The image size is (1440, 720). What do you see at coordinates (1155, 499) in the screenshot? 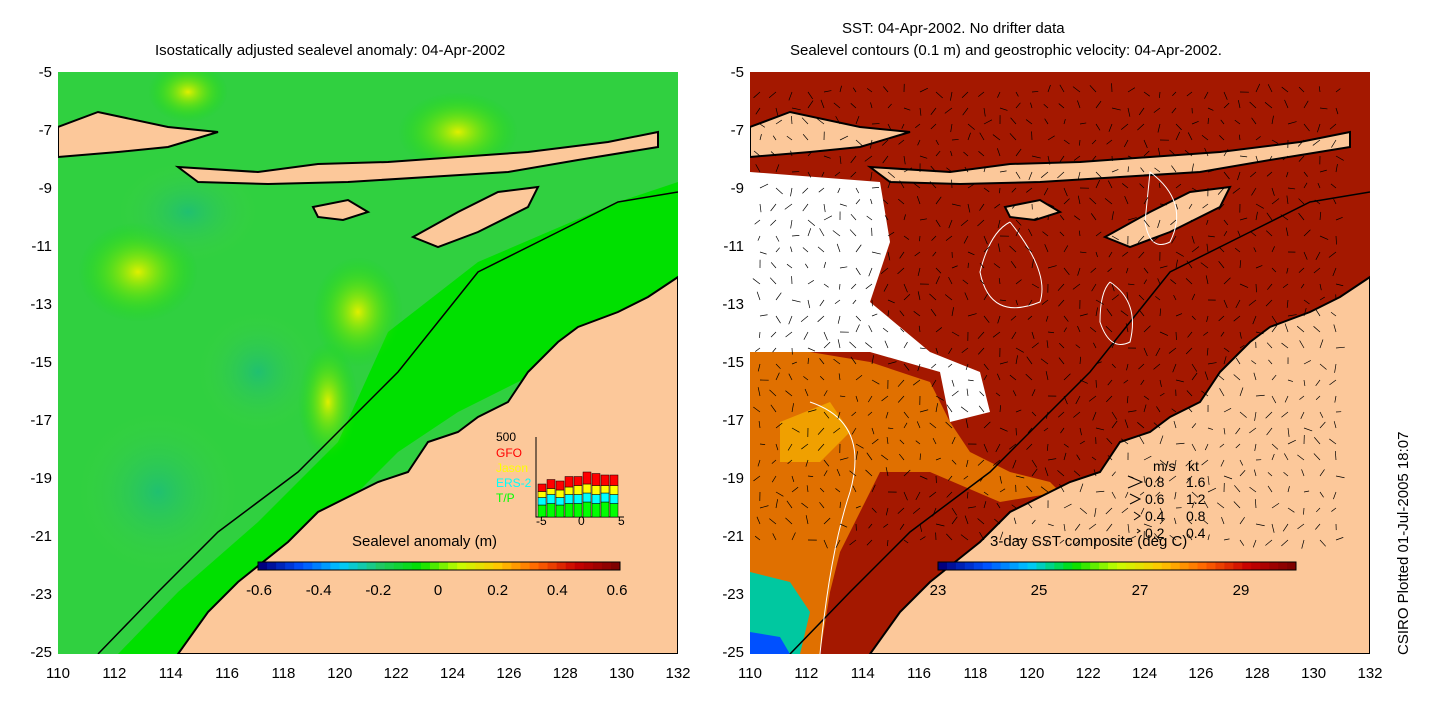
I see `velocity-legend-ms: 0.6` at bounding box center [1155, 499].